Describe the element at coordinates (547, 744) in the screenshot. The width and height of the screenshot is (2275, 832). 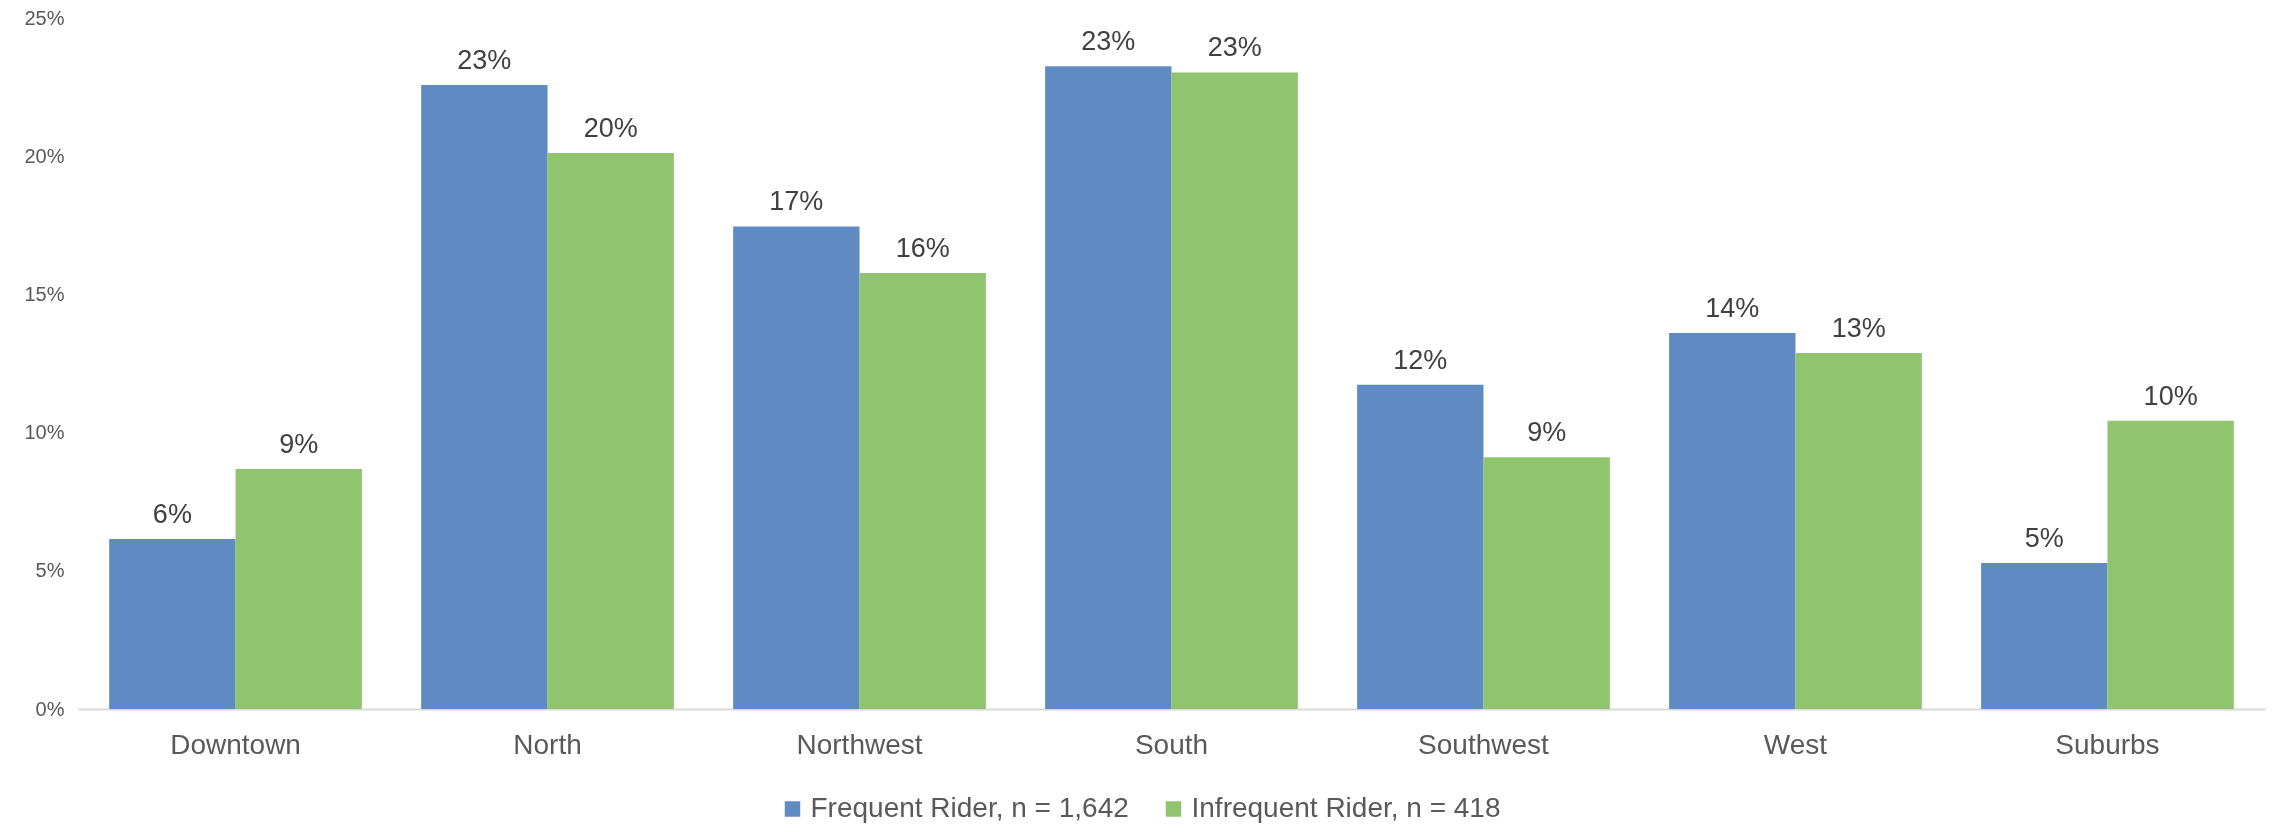
I see `x-tick-label: North` at that location.